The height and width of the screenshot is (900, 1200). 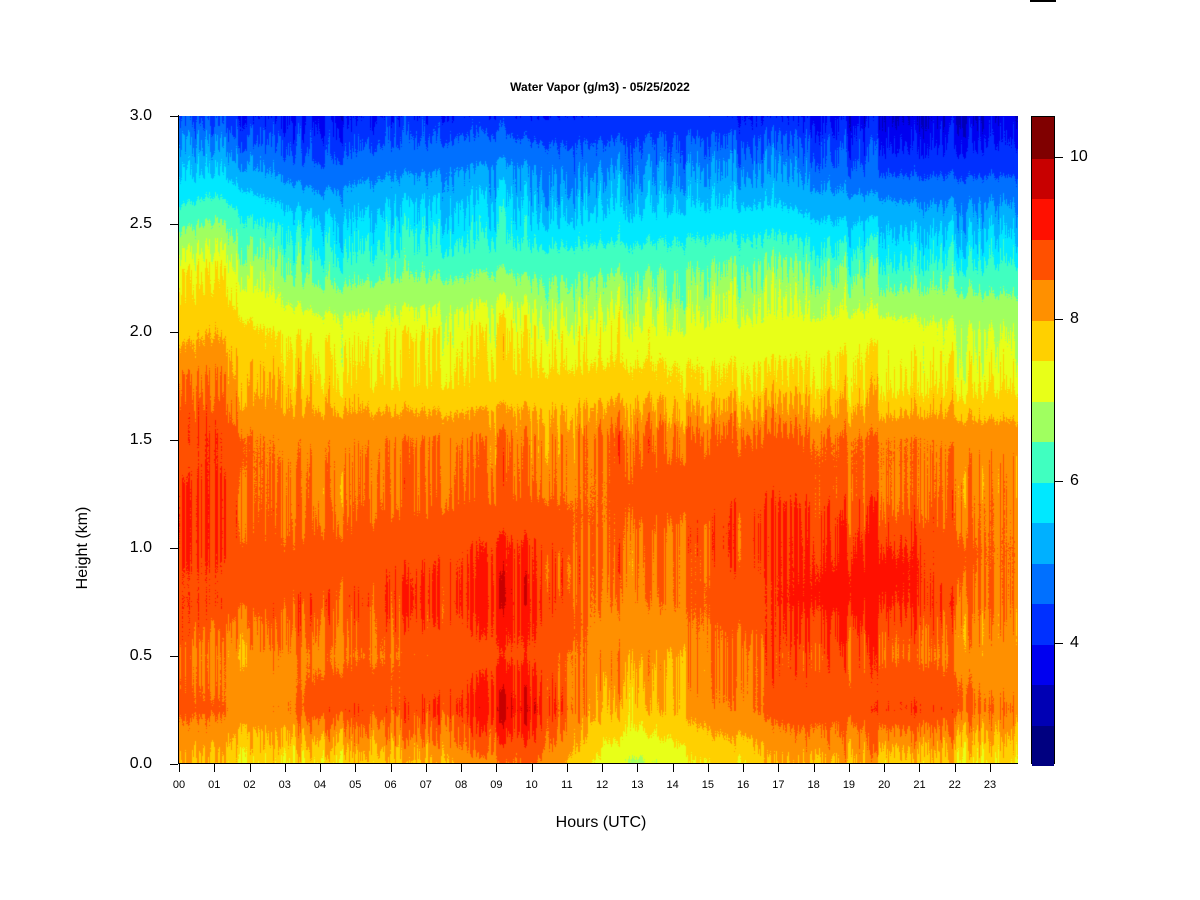 What do you see at coordinates (743, 785) in the screenshot?
I see `x-tick-label: 16` at bounding box center [743, 785].